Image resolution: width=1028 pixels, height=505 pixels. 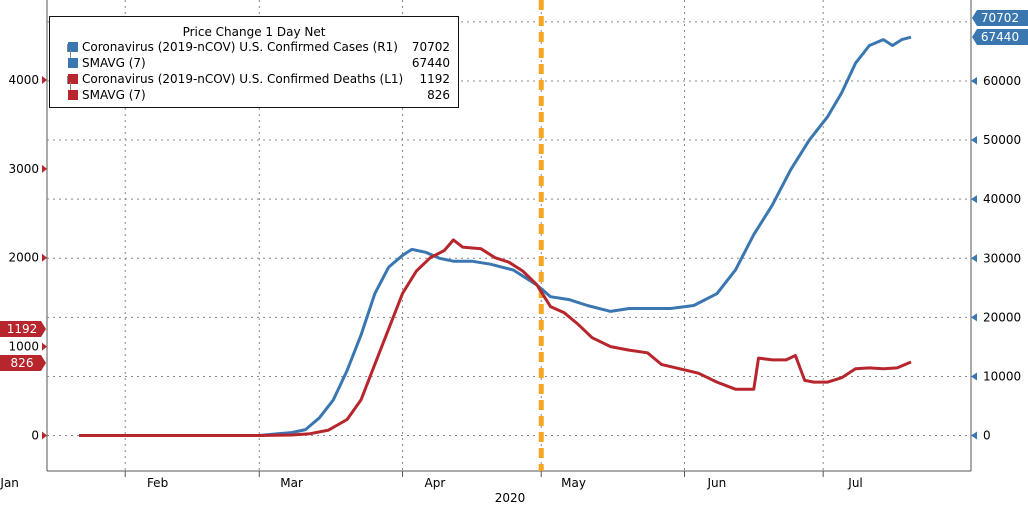 I want to click on legend-value-cases-smavg: 67440, so click(x=430, y=63).